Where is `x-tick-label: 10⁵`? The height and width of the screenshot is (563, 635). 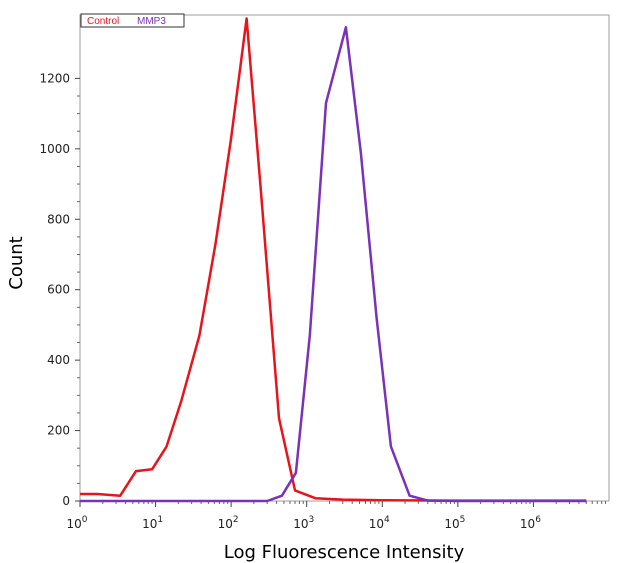
x-tick-label: 10⁵ is located at coordinates (454, 523).